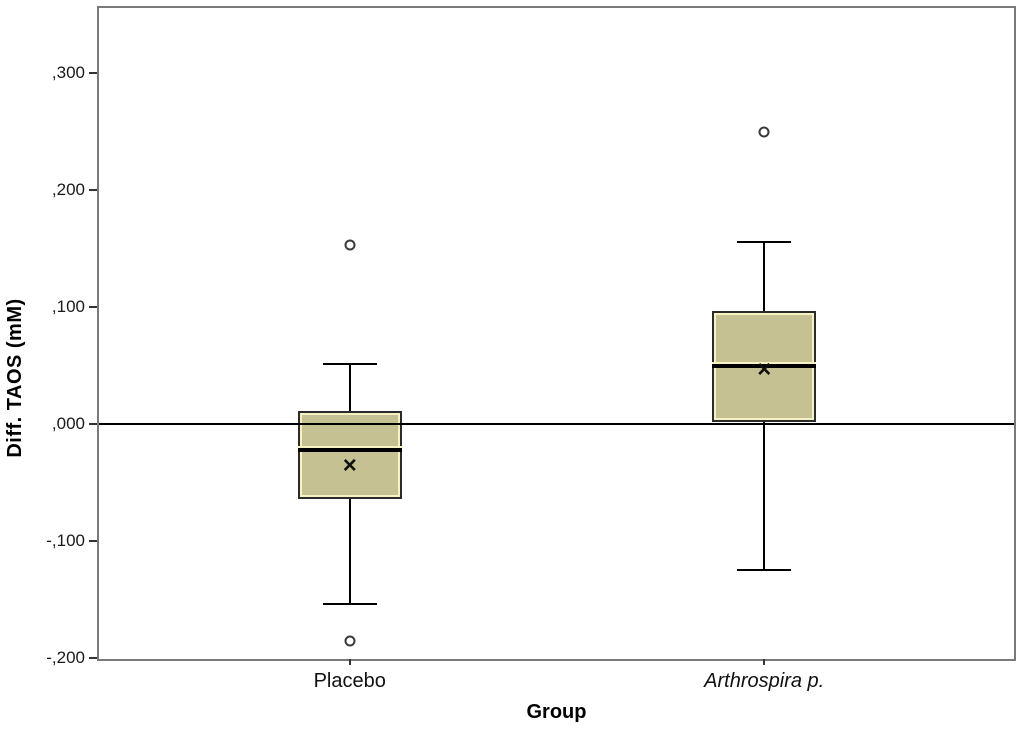  I want to click on category-label: Placebo, so click(349, 681).